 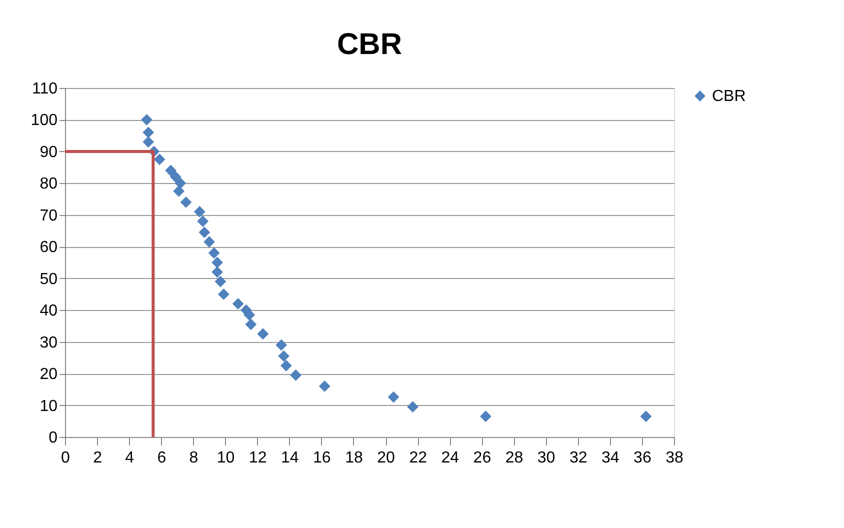 I want to click on x-tick-label: 34, so click(x=610, y=458).